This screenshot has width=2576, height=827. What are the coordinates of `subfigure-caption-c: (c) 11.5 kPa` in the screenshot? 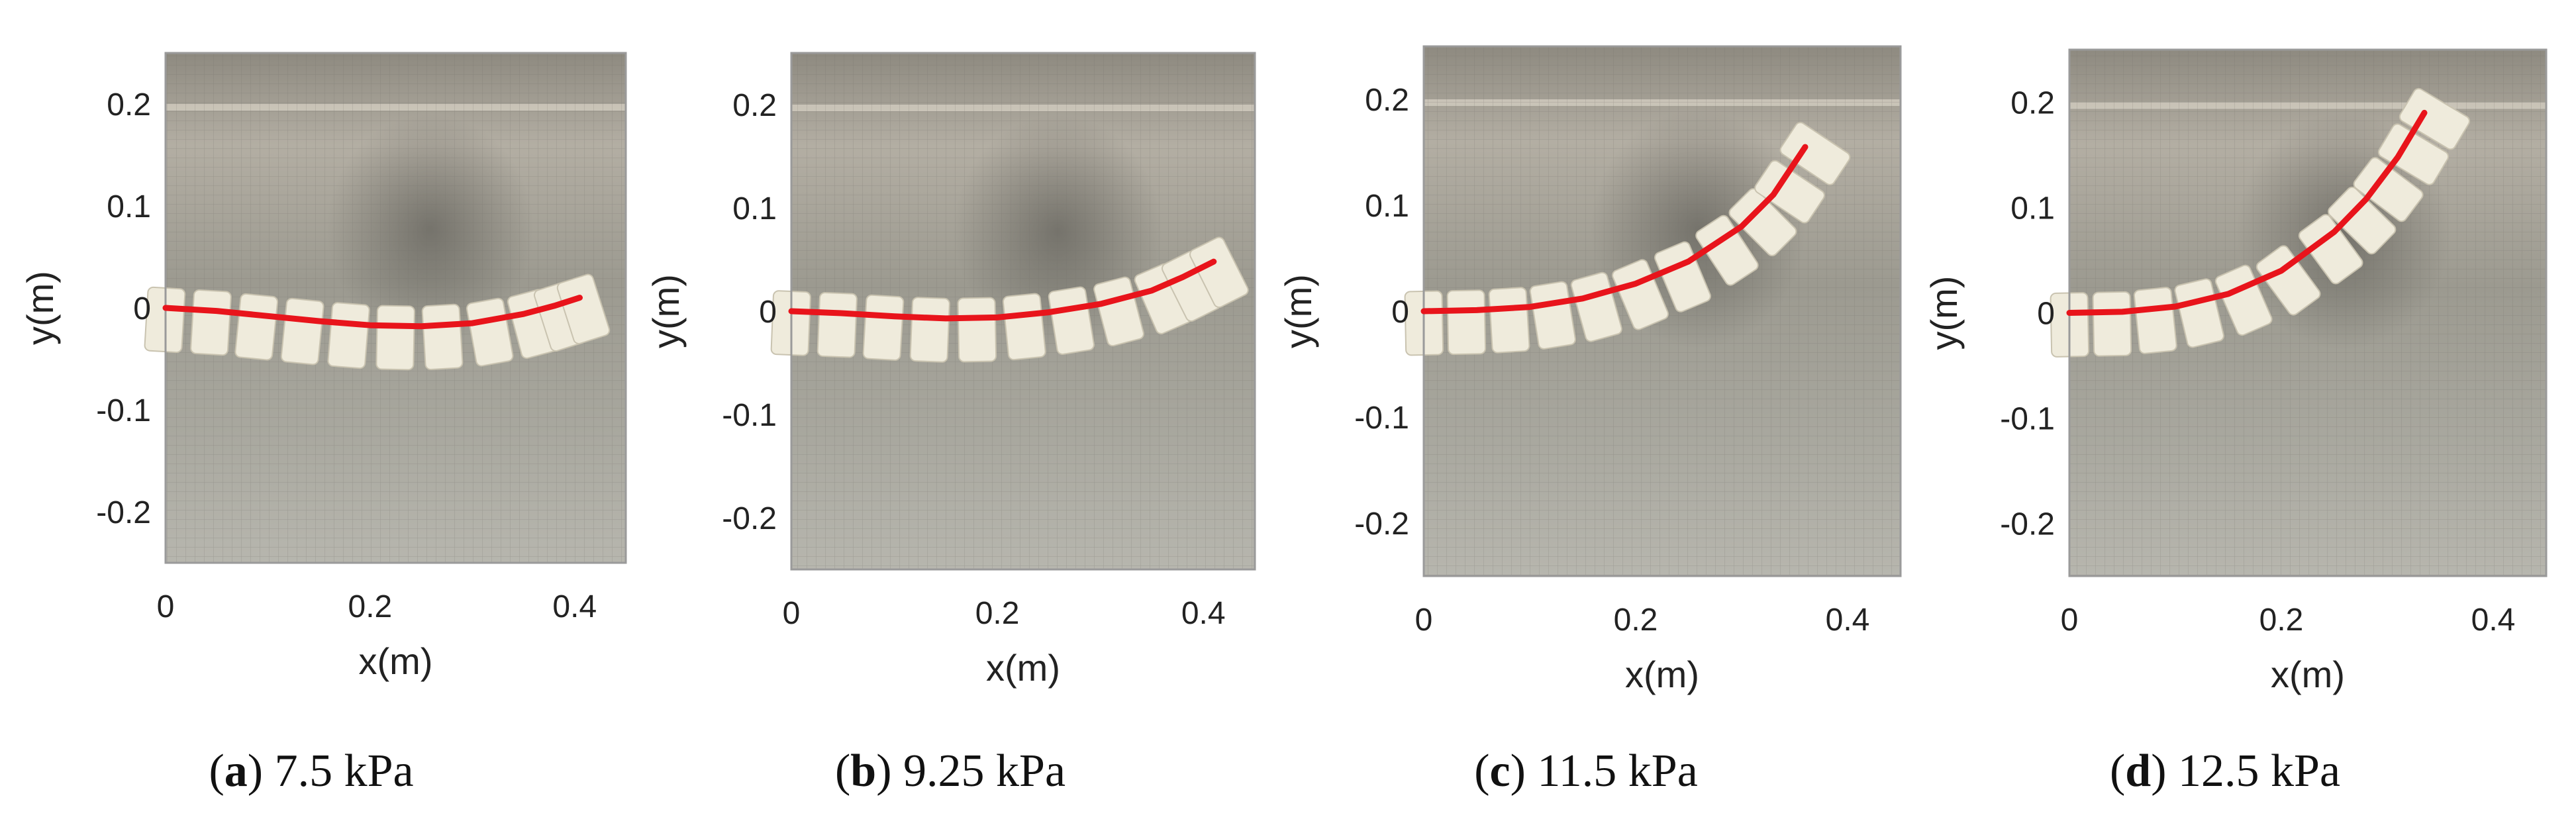 It's located at (1586, 771).